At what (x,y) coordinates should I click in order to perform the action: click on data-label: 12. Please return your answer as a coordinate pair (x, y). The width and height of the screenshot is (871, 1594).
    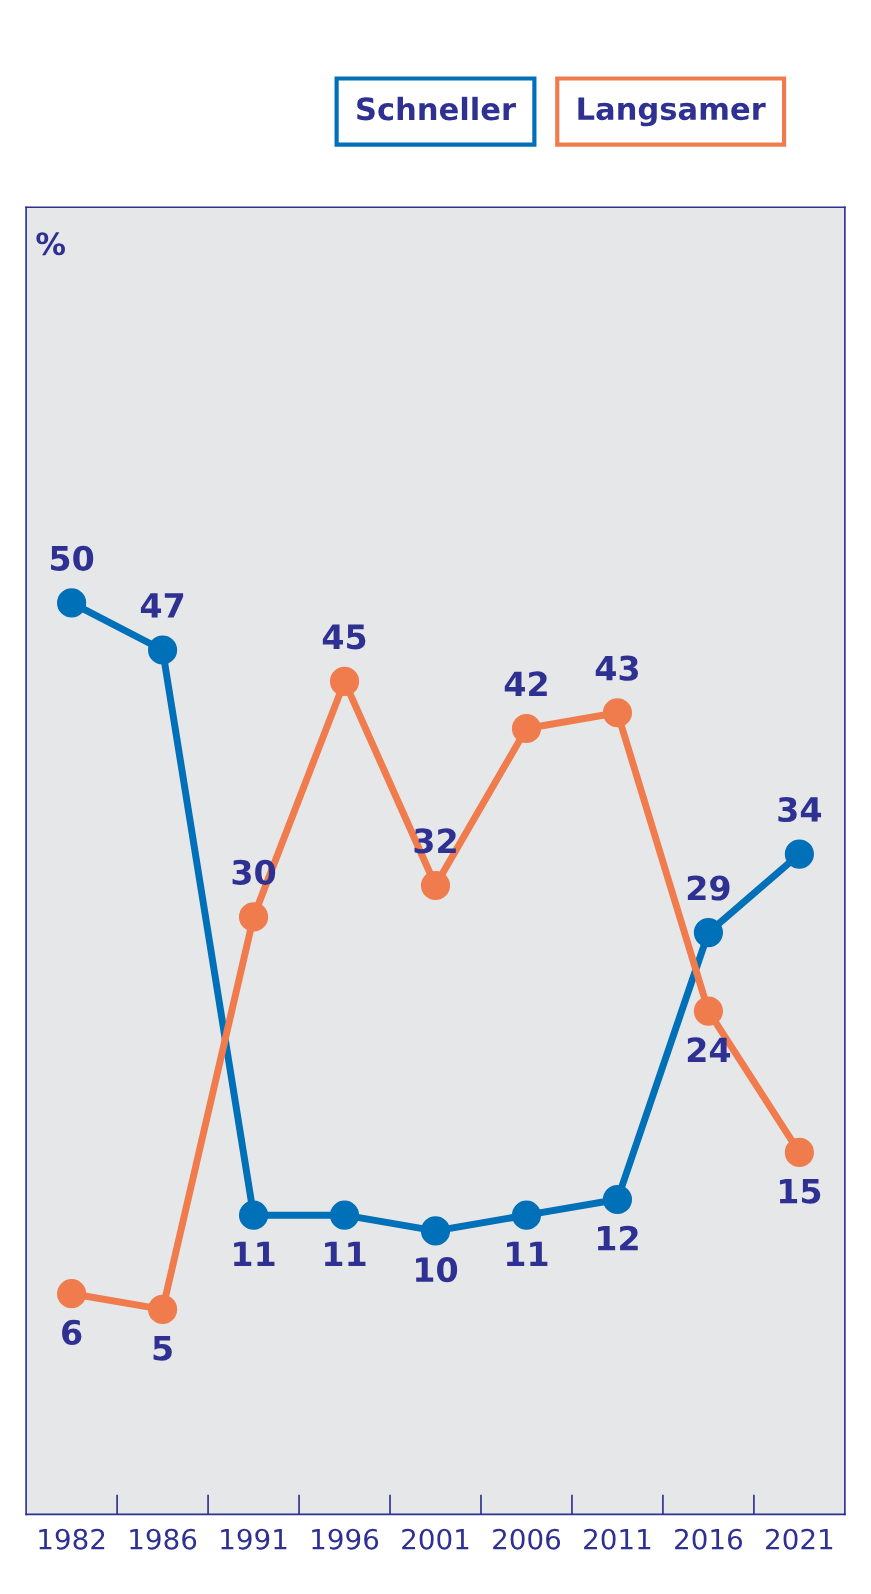
    Looking at the image, I should click on (618, 1238).